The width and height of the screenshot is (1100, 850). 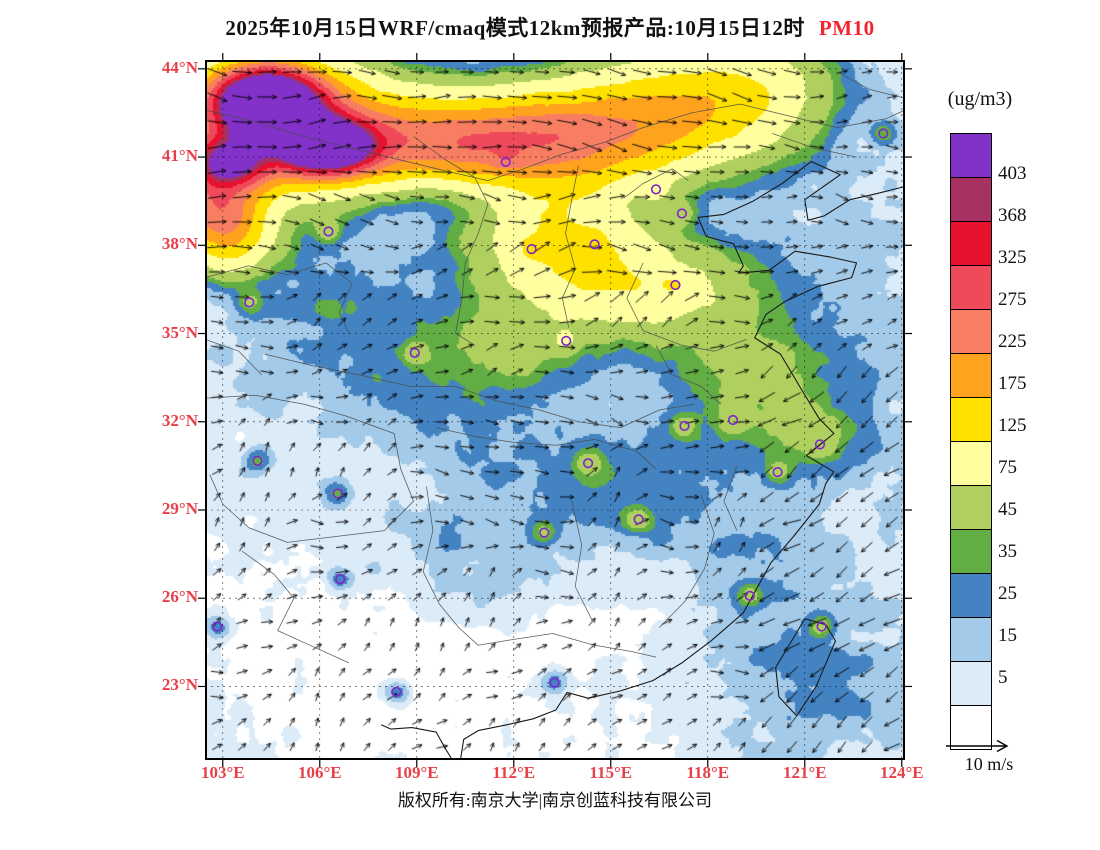 I want to click on colorbar-tick-label: 125, so click(x=1012, y=425).